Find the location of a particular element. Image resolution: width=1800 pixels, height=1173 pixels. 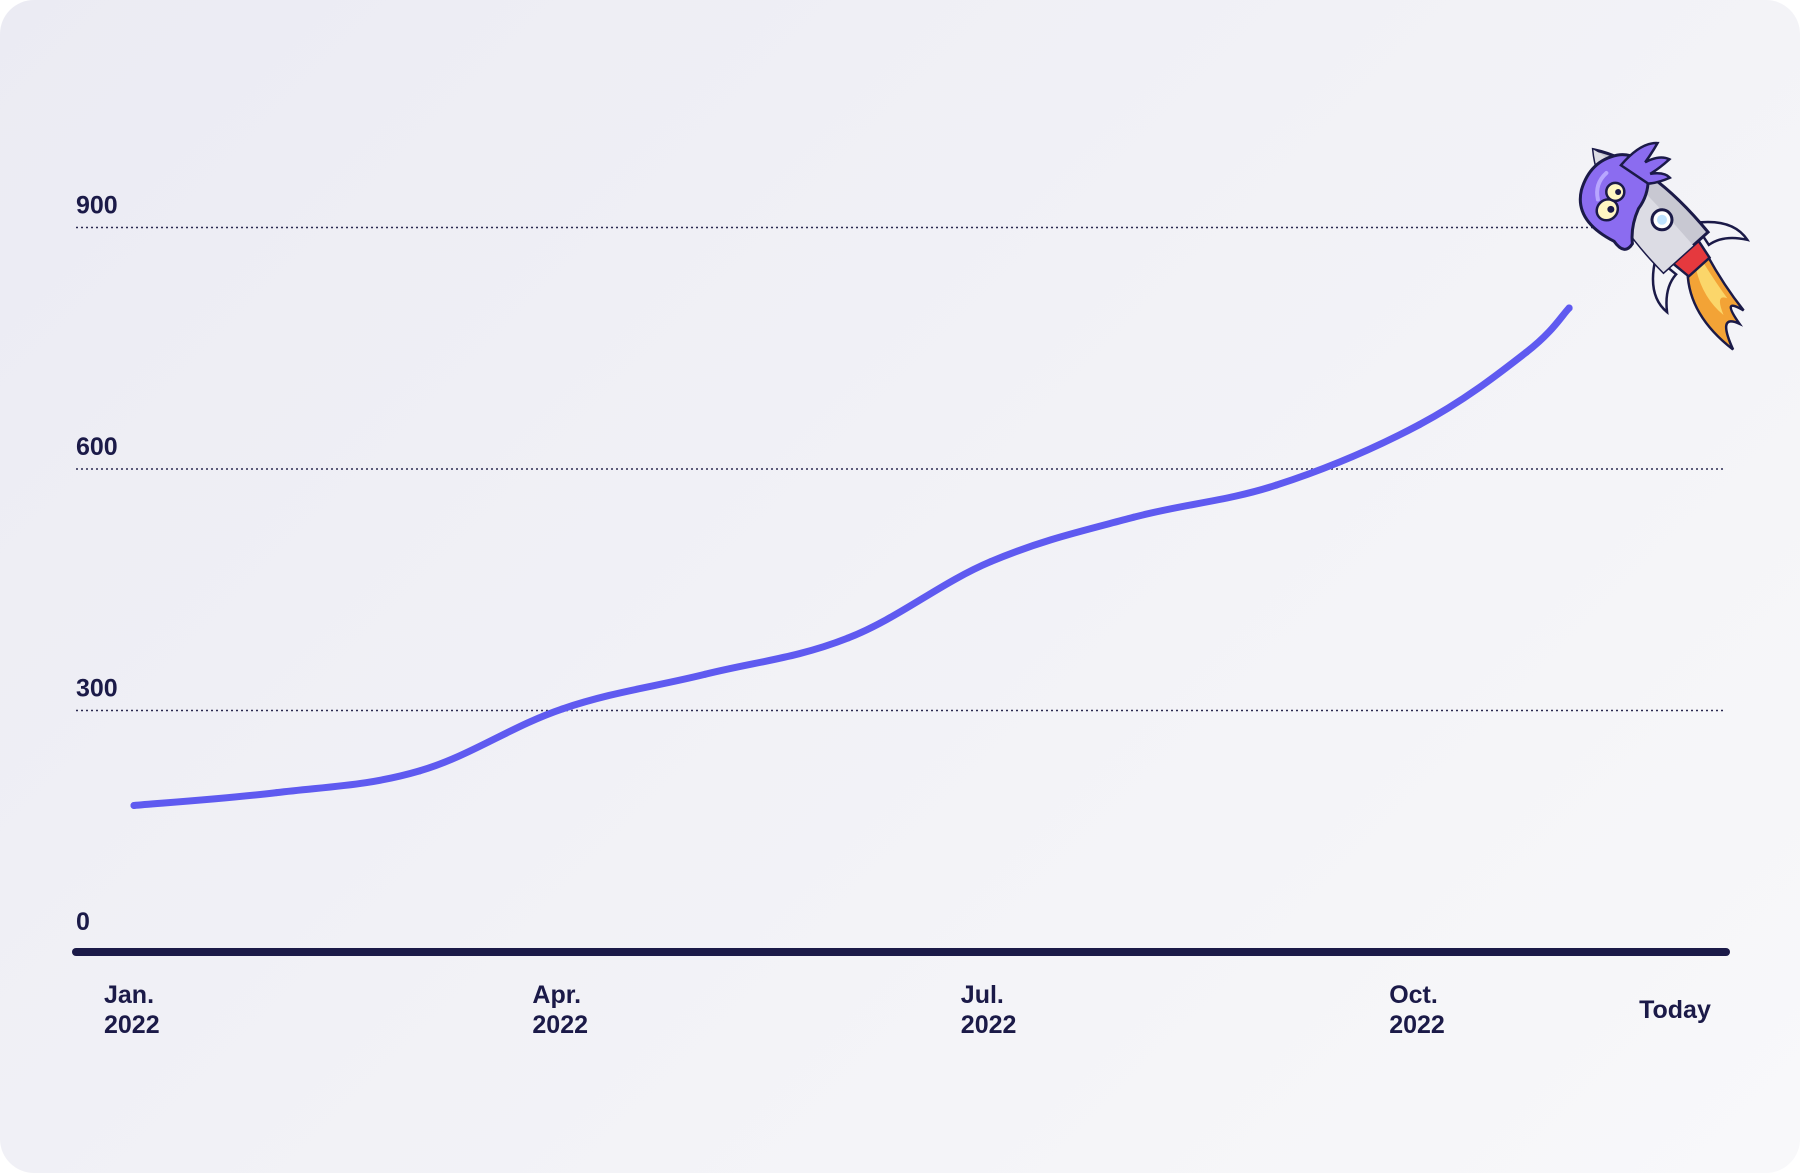

rocket-mascot-icon is located at coordinates (1664, 246).